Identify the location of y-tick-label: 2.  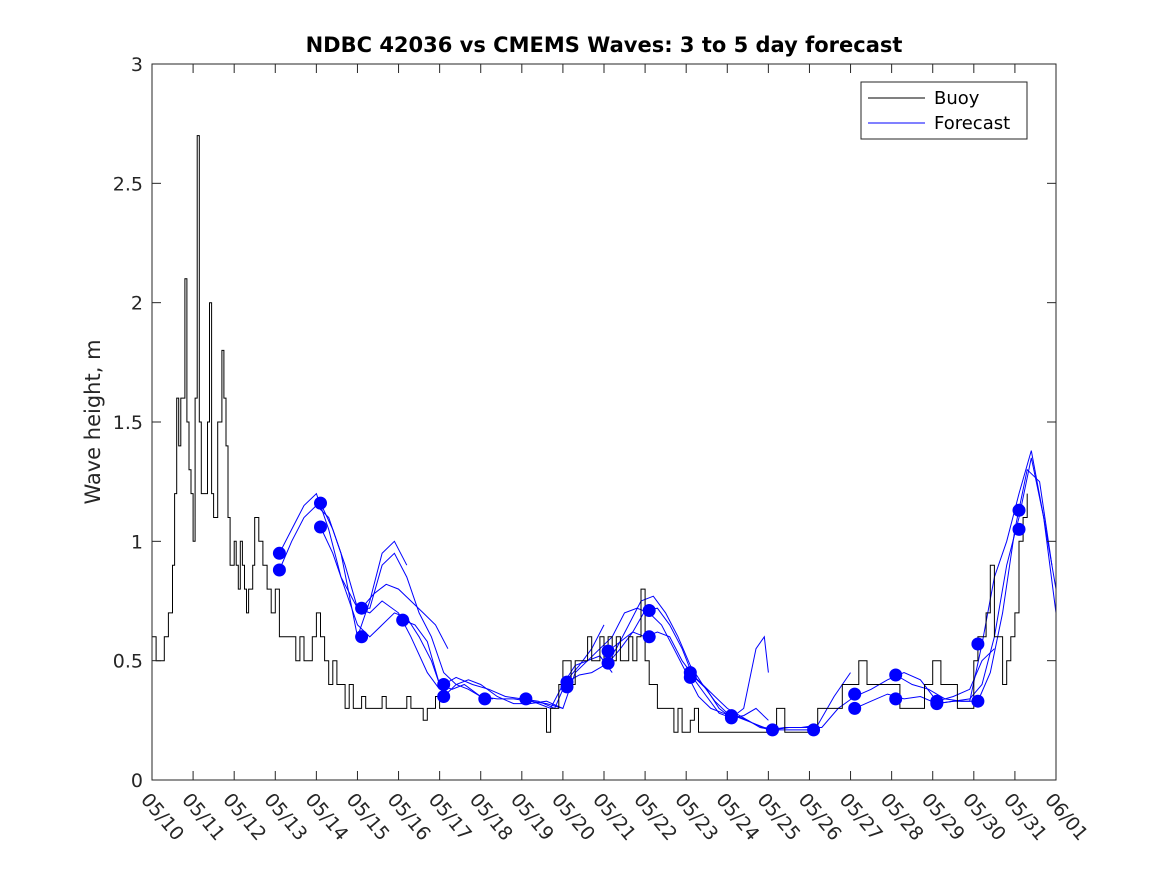
(137, 304).